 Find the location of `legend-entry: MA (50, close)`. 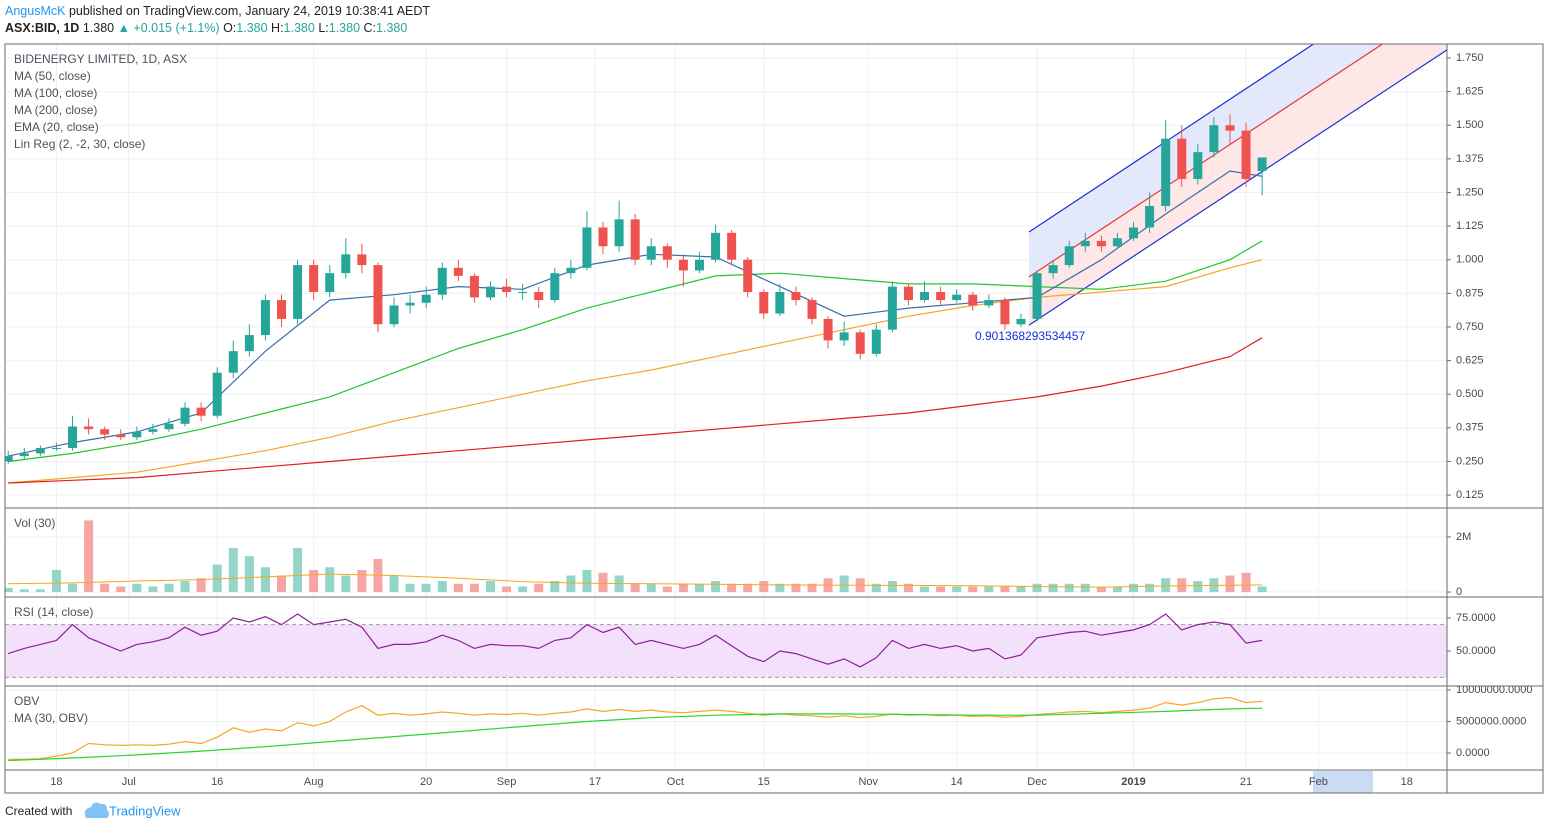

legend-entry: MA (50, close) is located at coordinates (52, 76).